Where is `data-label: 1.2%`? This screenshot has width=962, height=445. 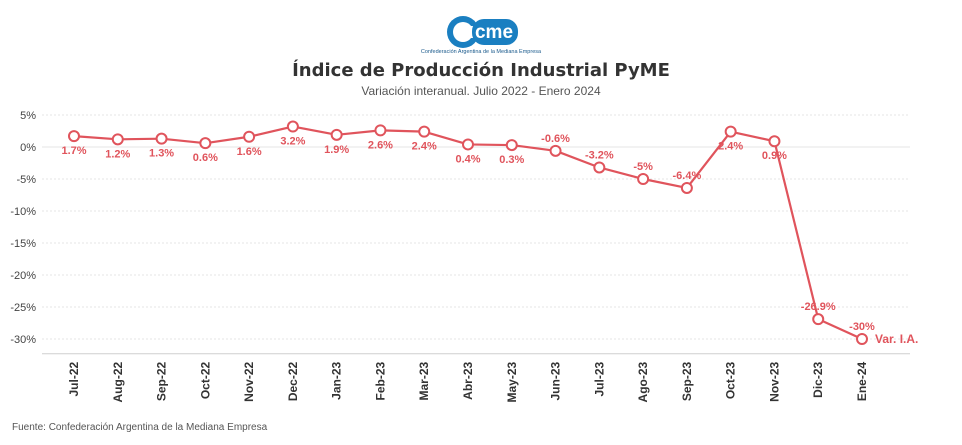 data-label: 1.2% is located at coordinates (117, 154).